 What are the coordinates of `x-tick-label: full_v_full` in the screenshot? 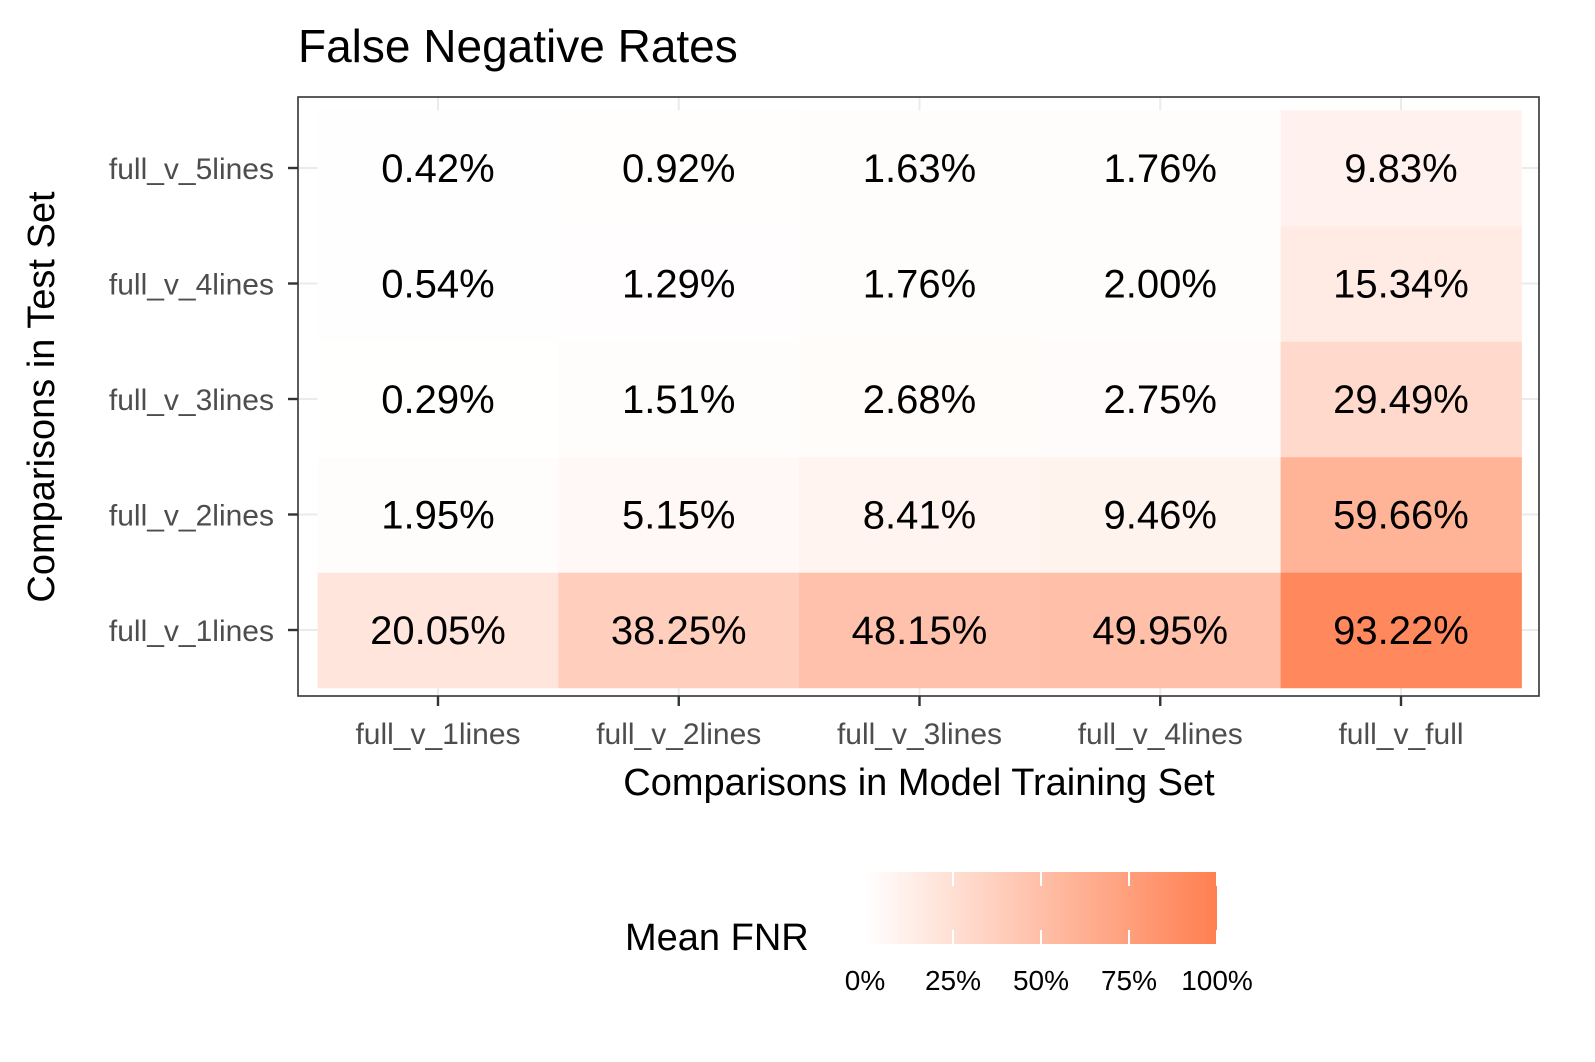 It's located at (1400, 734).